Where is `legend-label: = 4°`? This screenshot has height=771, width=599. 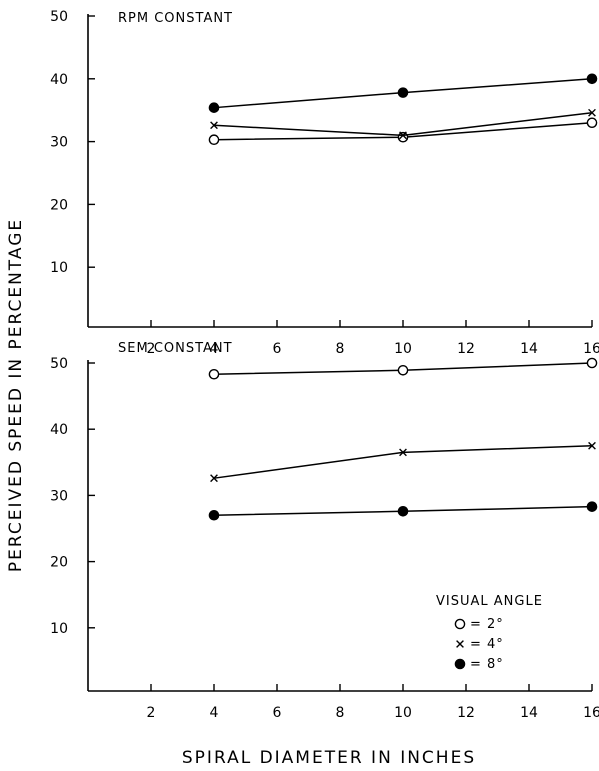 legend-label: = 4° is located at coordinates (487, 644).